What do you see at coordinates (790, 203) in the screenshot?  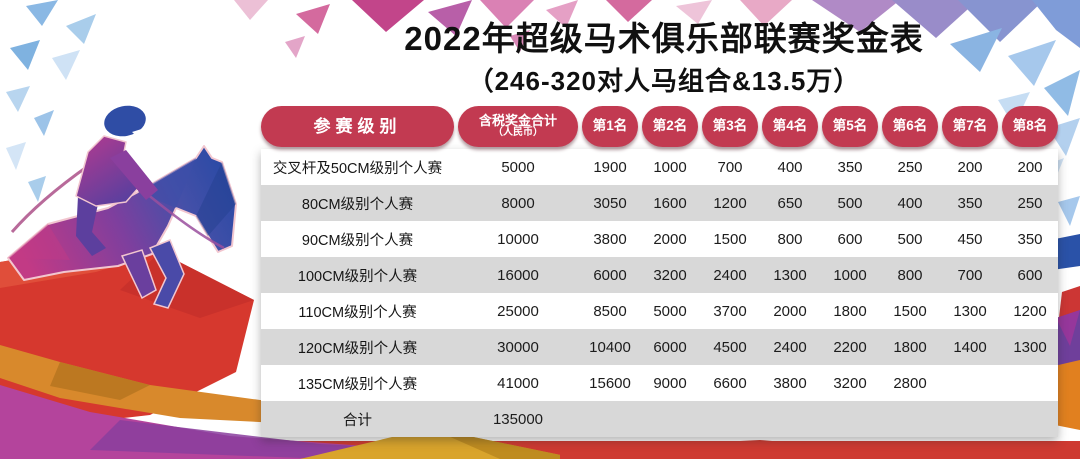 I see `prize-cell: 650` at bounding box center [790, 203].